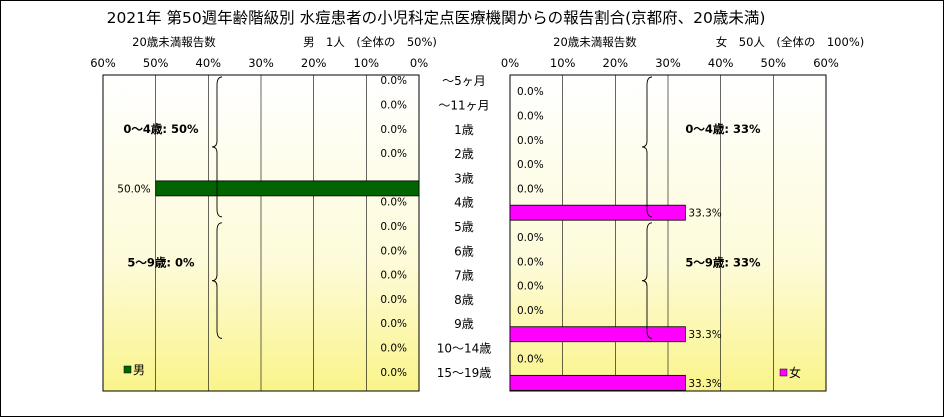 This screenshot has width=944, height=417. Describe the element at coordinates (464, 178) in the screenshot. I see `category-label: 3歳` at that location.